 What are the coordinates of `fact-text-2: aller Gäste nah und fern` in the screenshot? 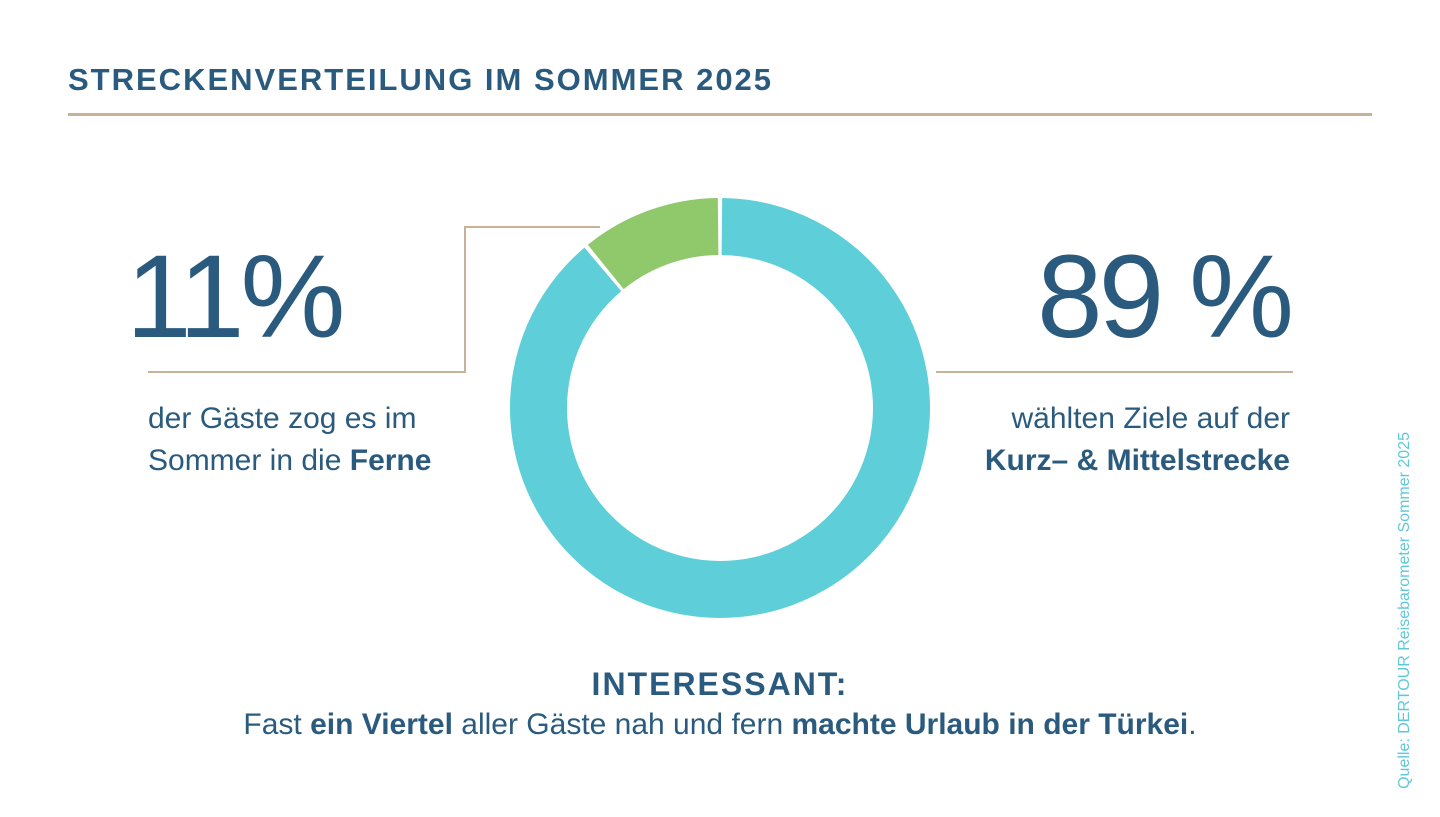 It's located at (622, 724).